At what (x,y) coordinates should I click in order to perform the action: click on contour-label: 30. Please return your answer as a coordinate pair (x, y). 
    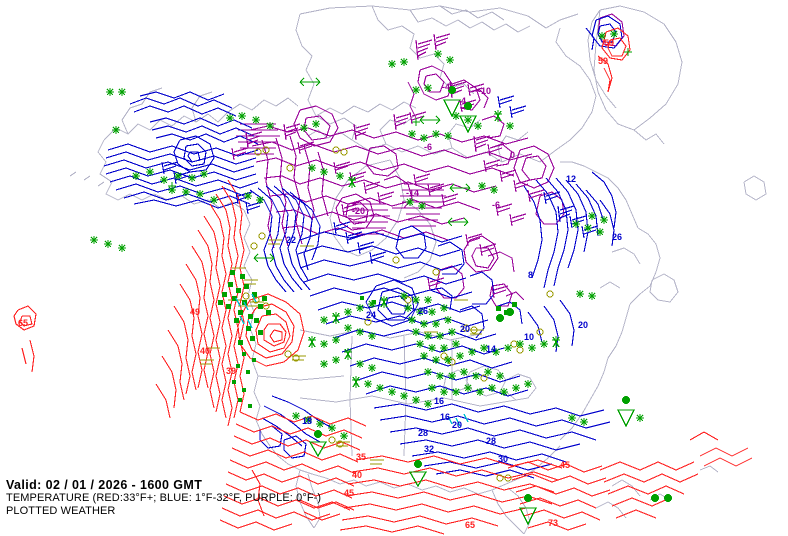
    Looking at the image, I should click on (503, 459).